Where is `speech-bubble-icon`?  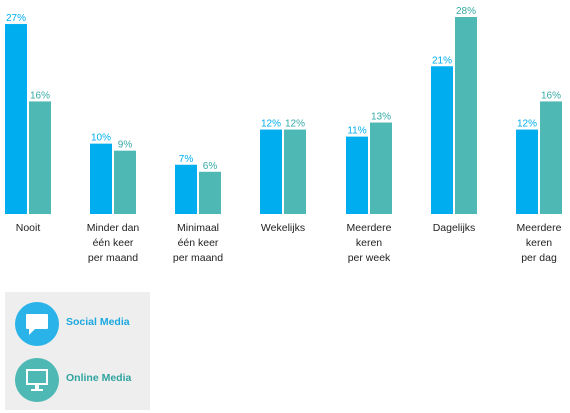 speech-bubble-icon is located at coordinates (37, 324).